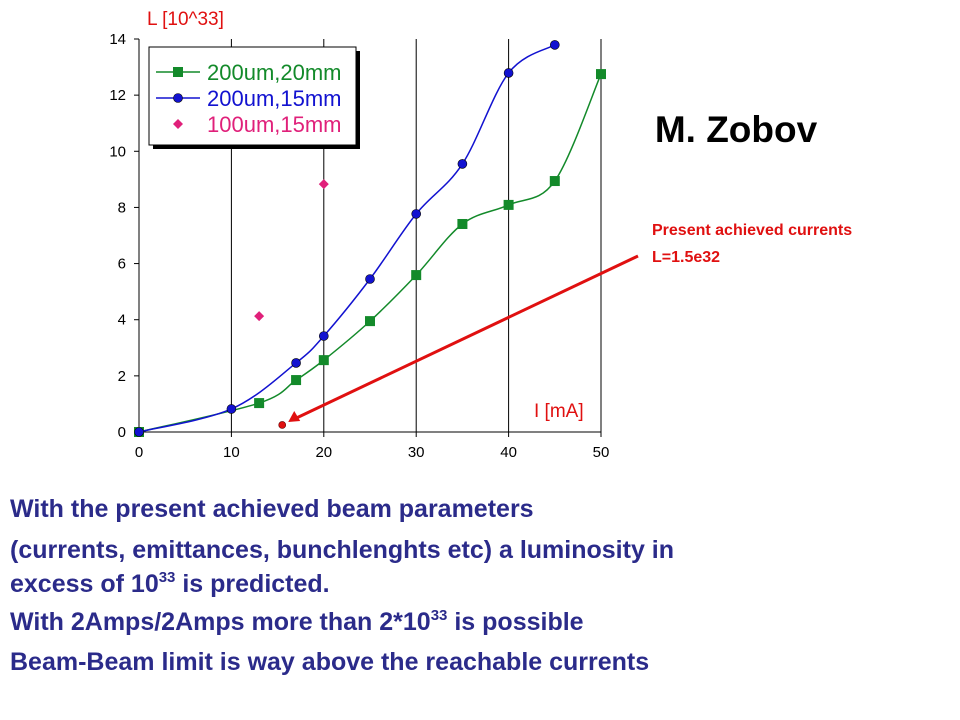  What do you see at coordinates (282, 425) in the screenshot?
I see `achieved-point` at bounding box center [282, 425].